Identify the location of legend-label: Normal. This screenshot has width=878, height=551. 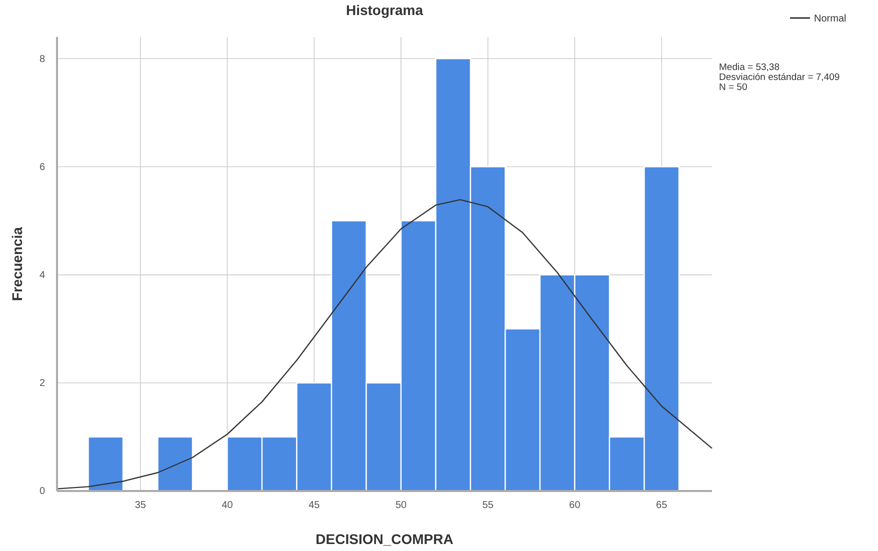
(830, 19).